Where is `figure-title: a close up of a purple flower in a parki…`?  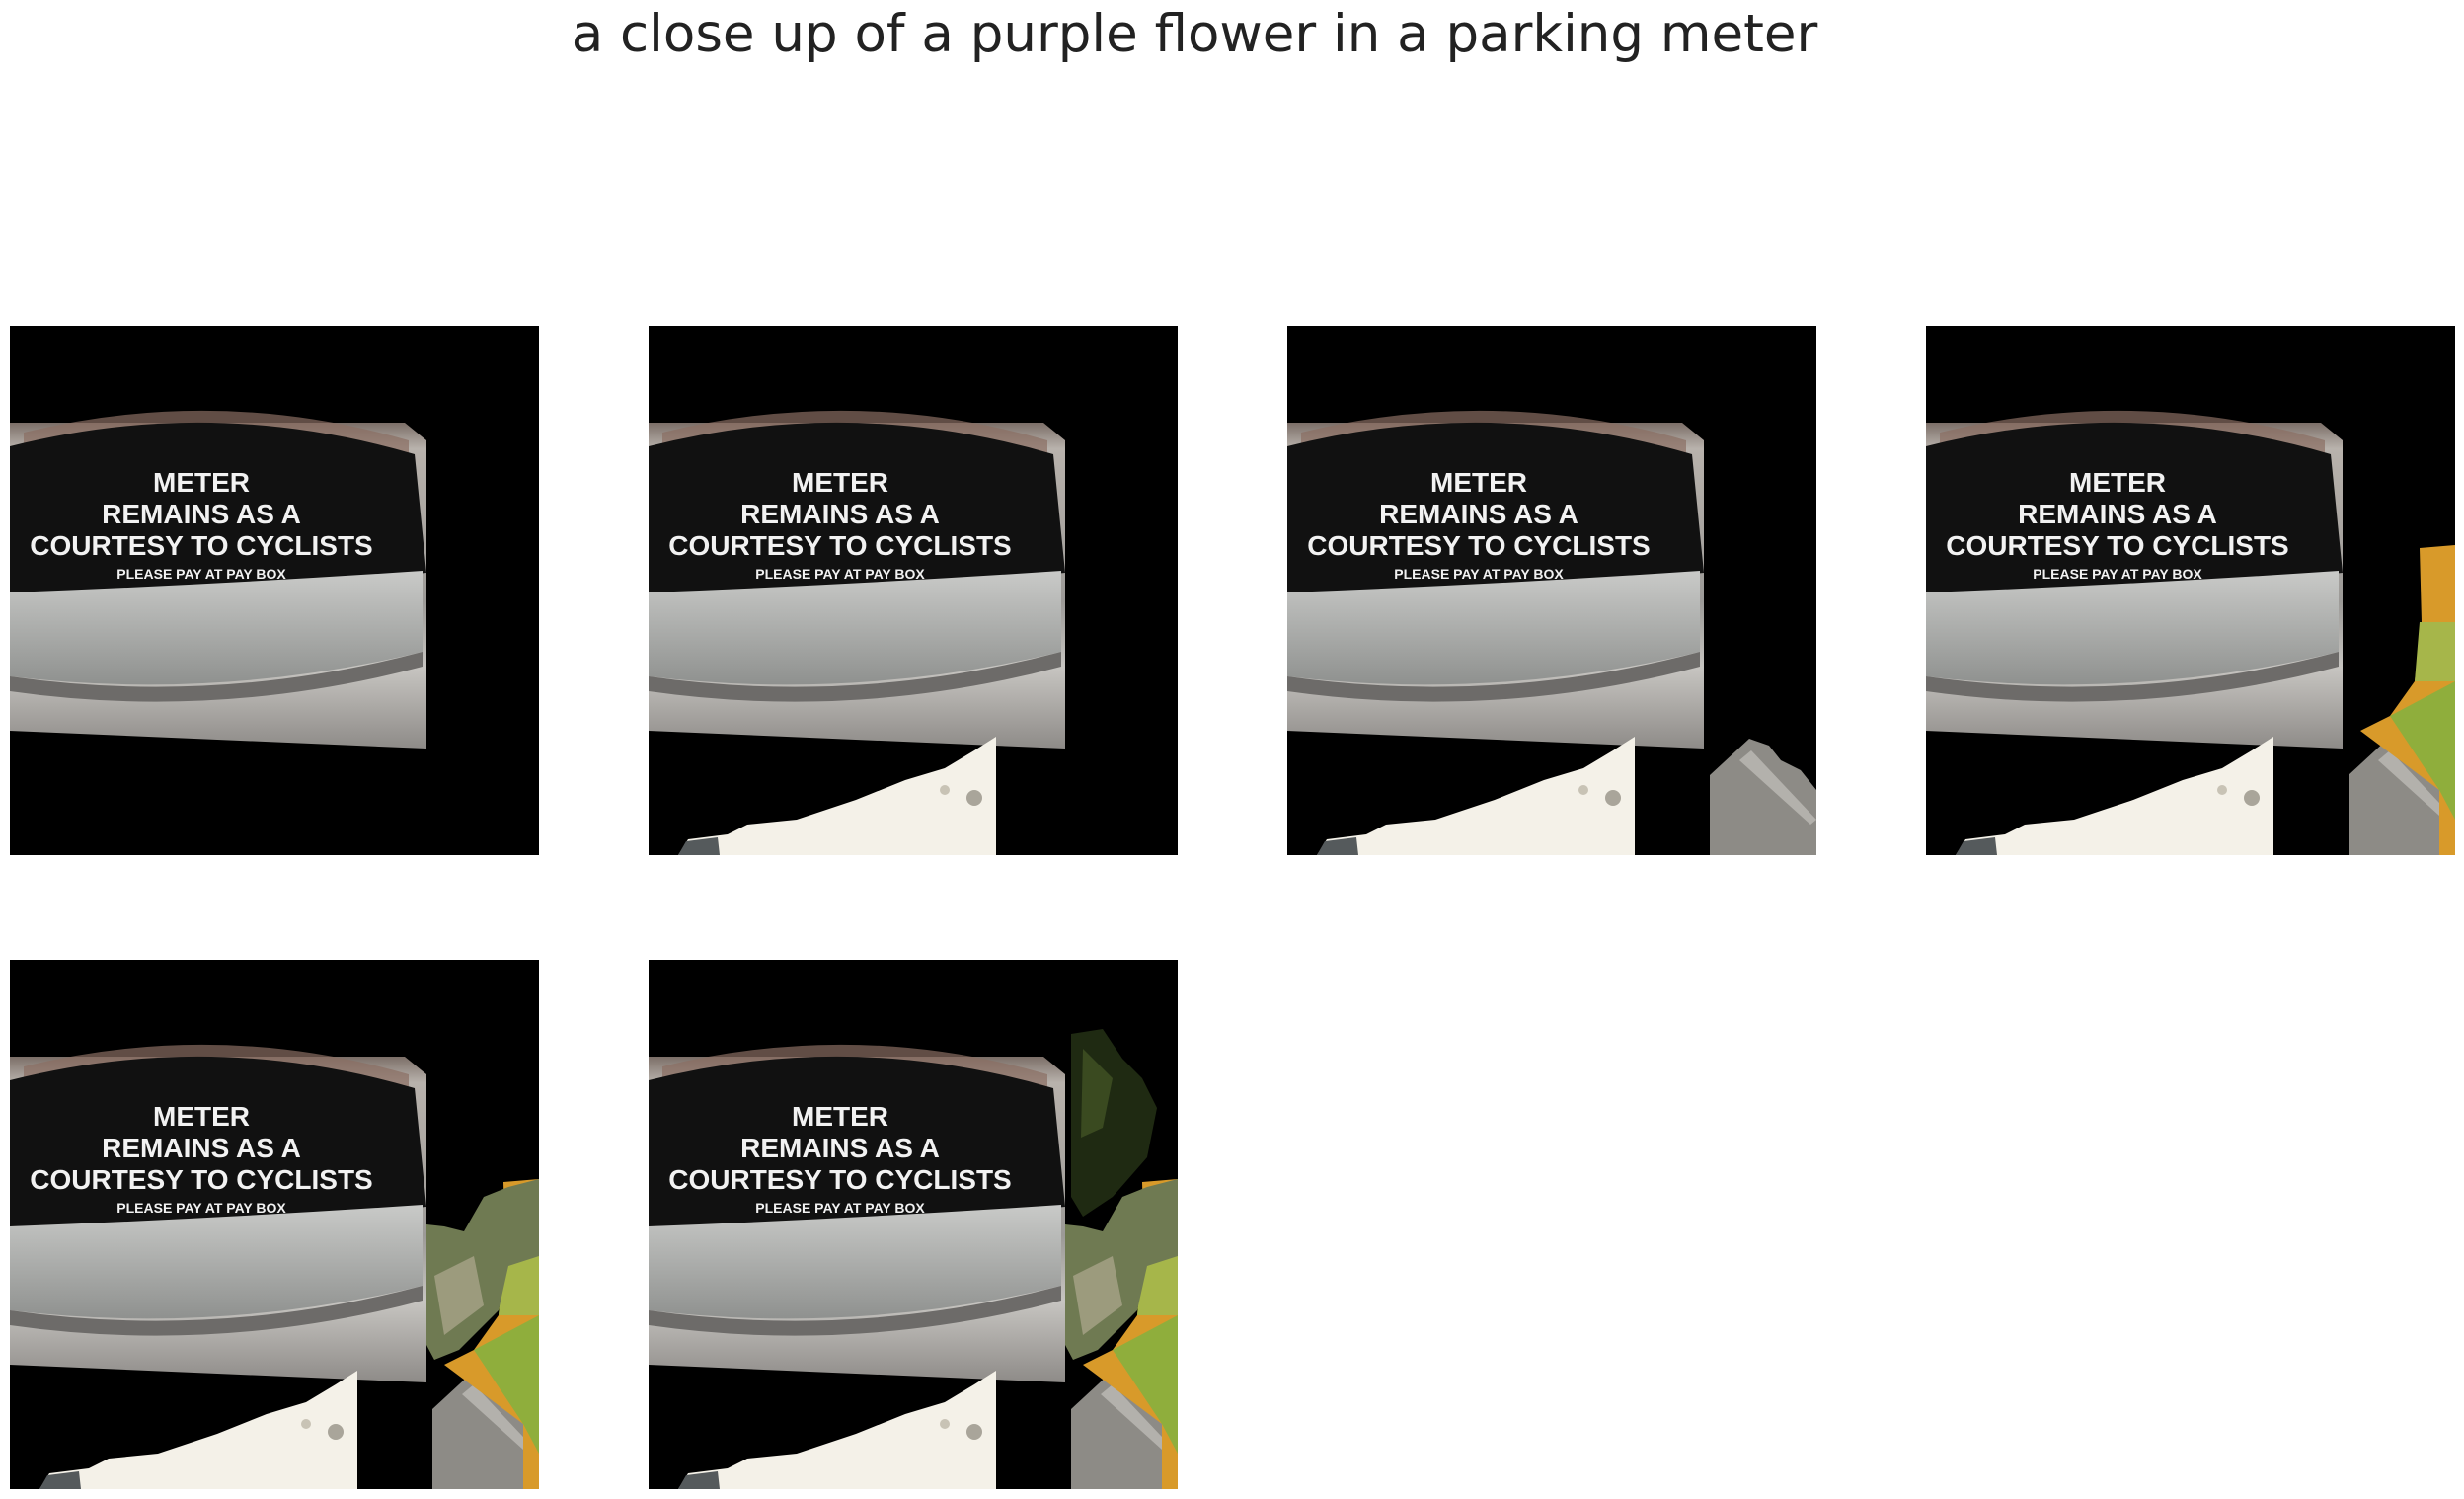
figure-title: a close up of a purple flower in a parki… is located at coordinates (1194, 34).